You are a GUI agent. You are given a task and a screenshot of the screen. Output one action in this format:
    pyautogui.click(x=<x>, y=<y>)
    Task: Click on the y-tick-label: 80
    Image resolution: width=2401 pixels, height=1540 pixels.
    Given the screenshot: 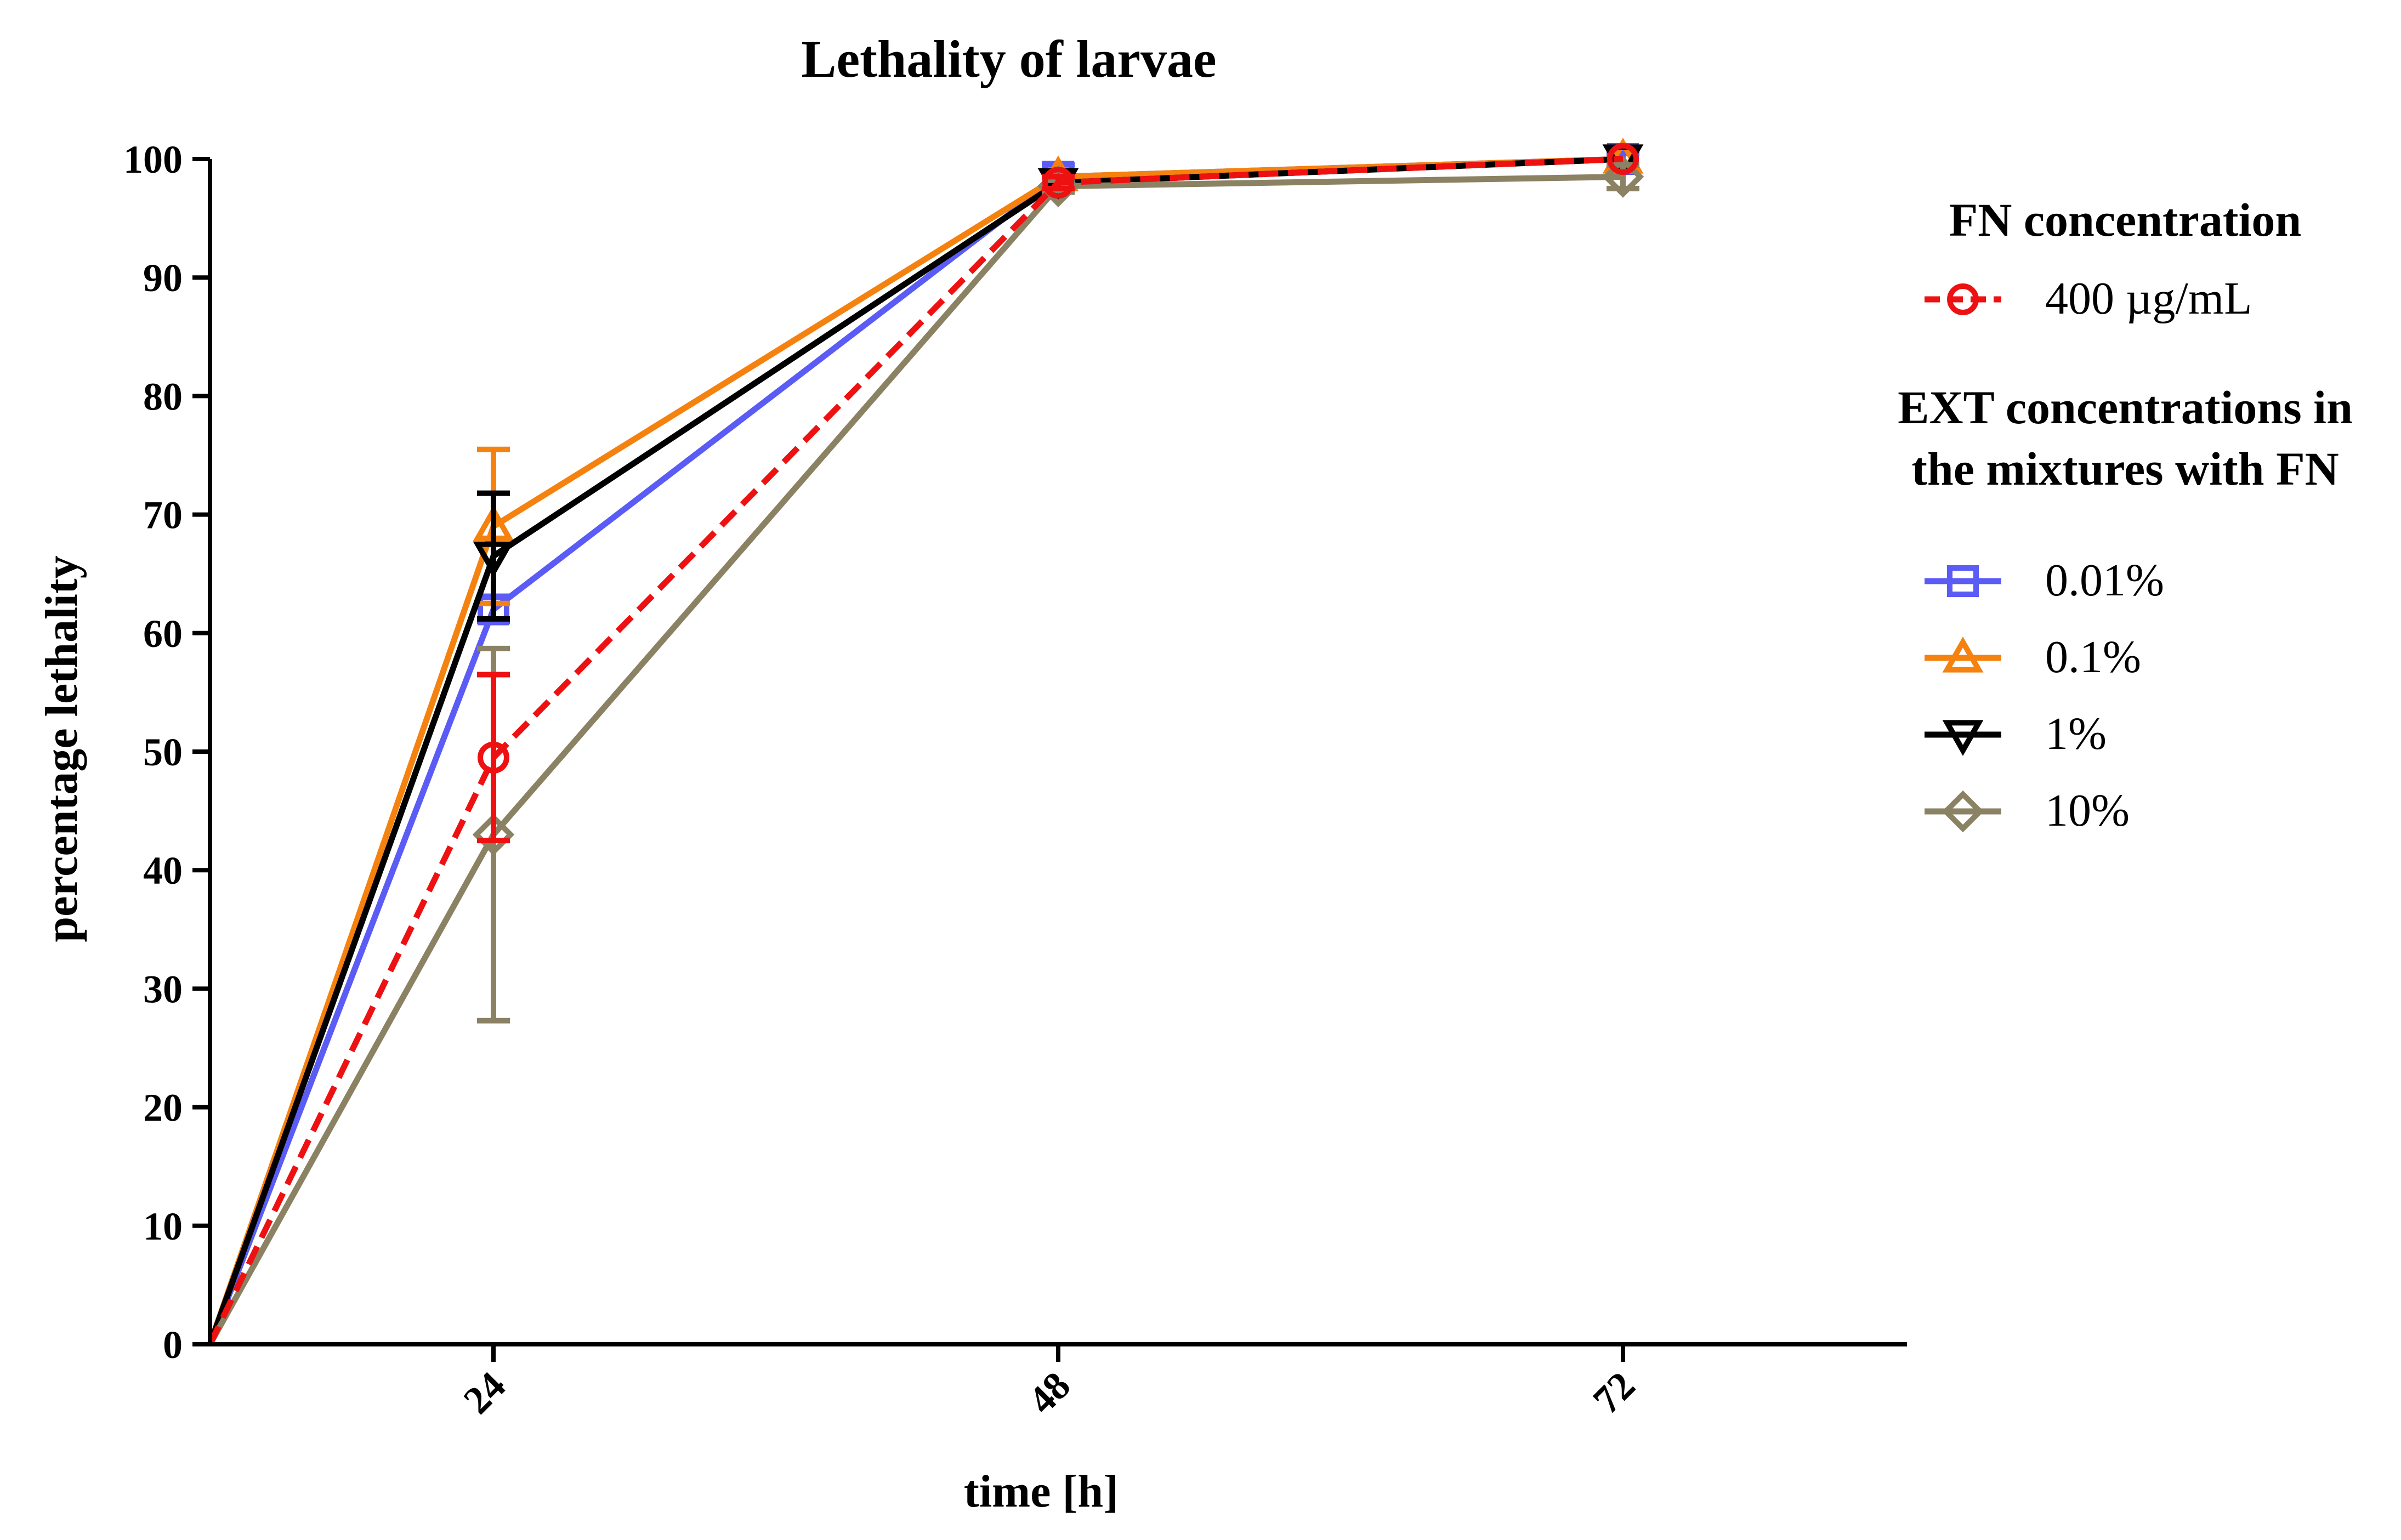 What is the action you would take?
    pyautogui.click(x=163, y=396)
    